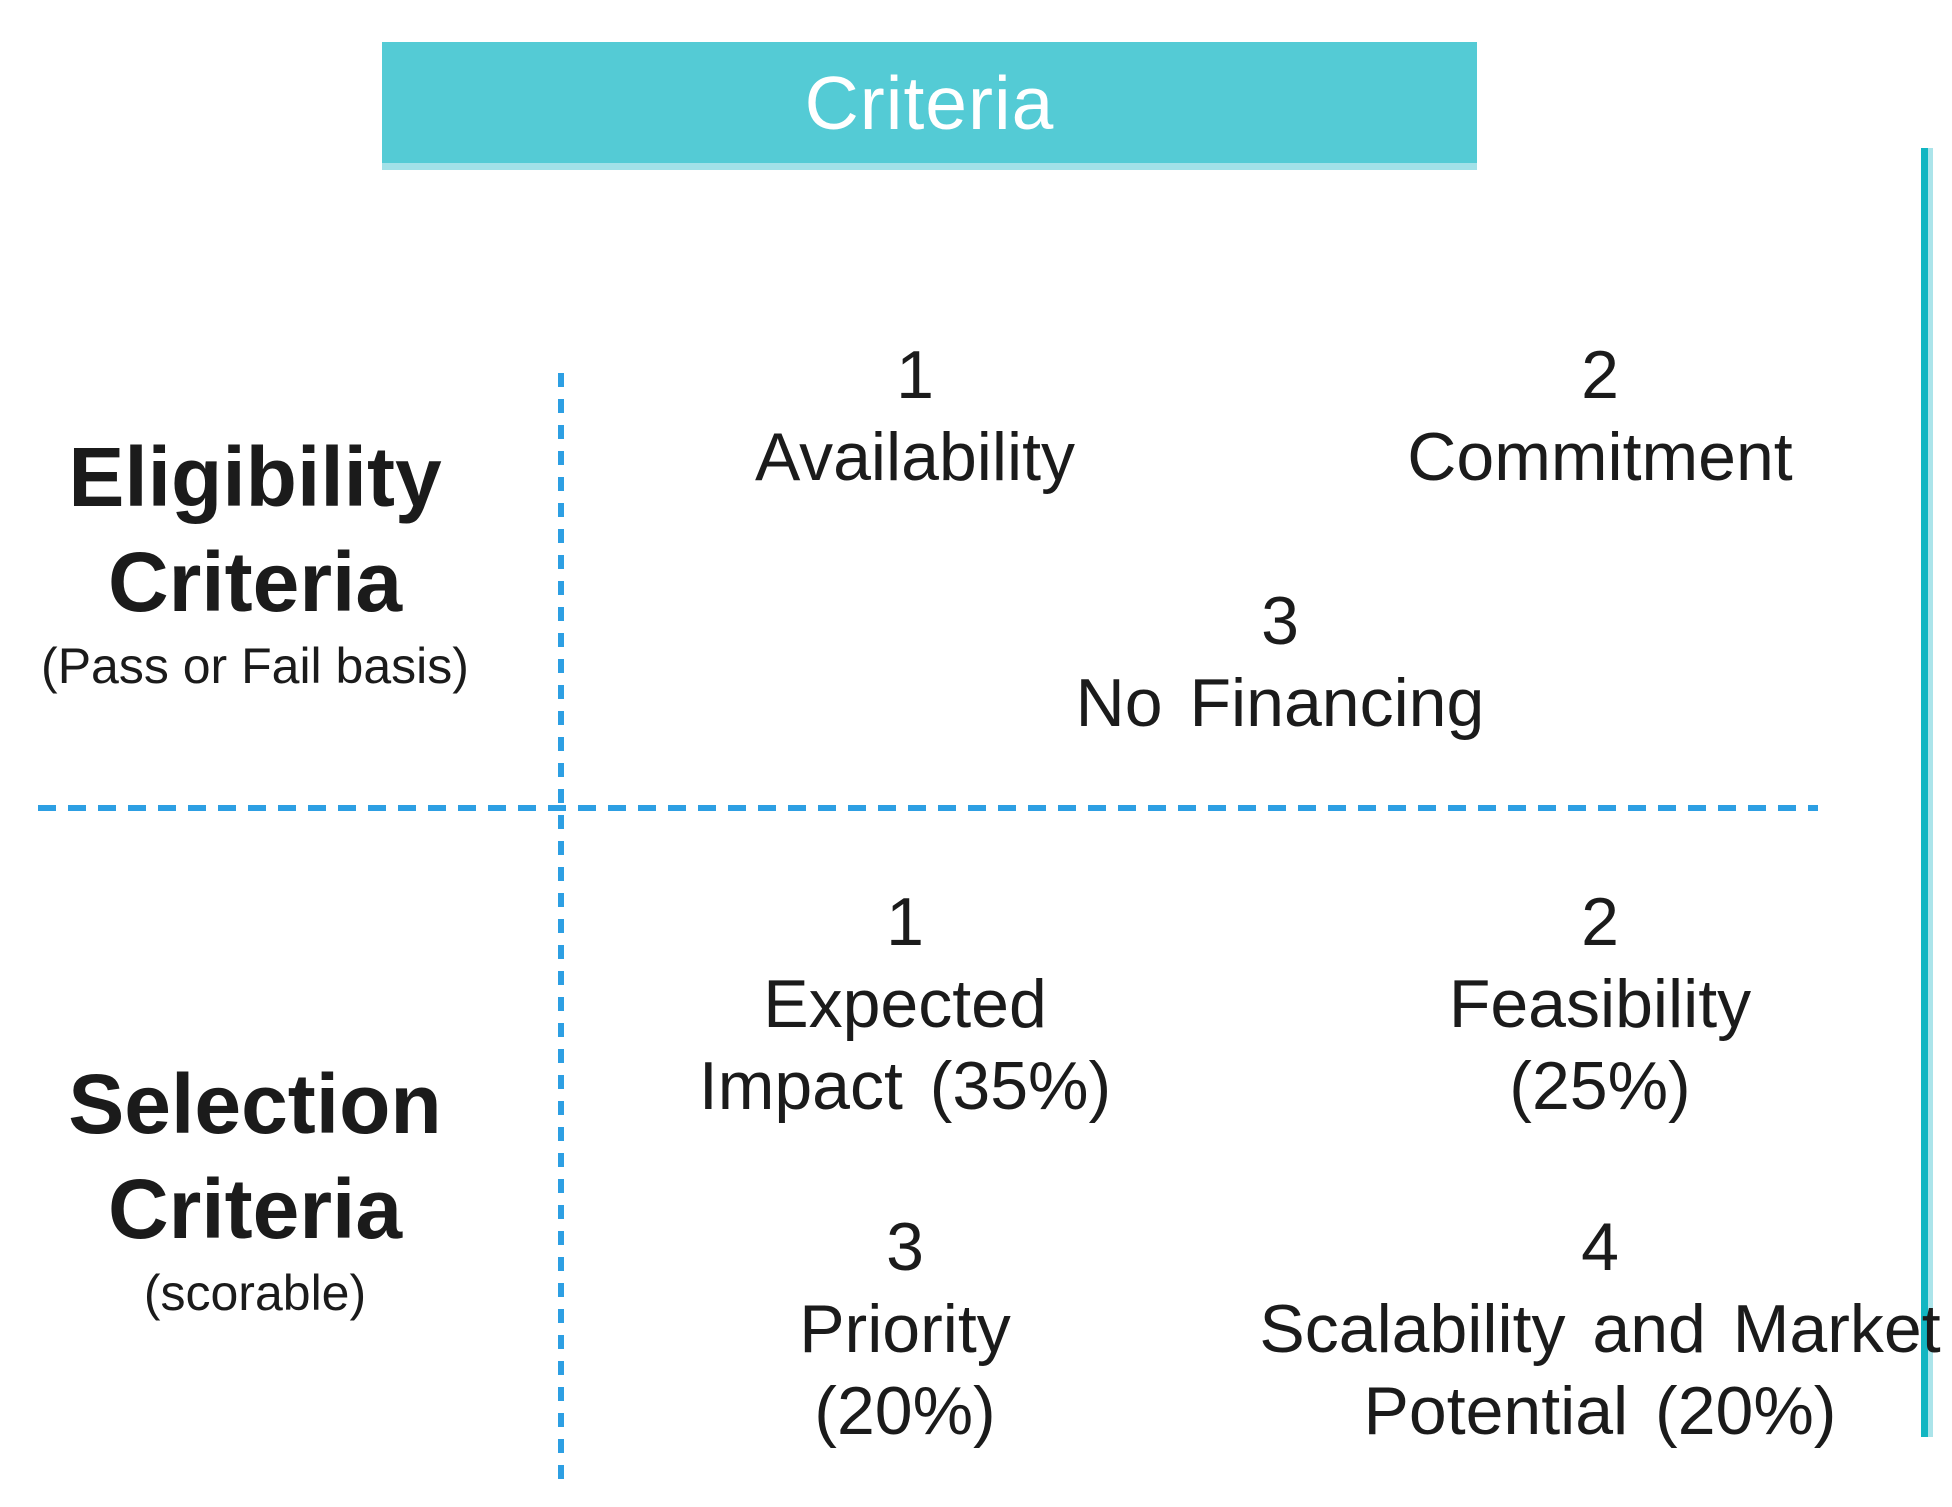 The height and width of the screenshot is (1507, 1952). I want to click on selection-label-line1: Selection, so click(255, 1104).